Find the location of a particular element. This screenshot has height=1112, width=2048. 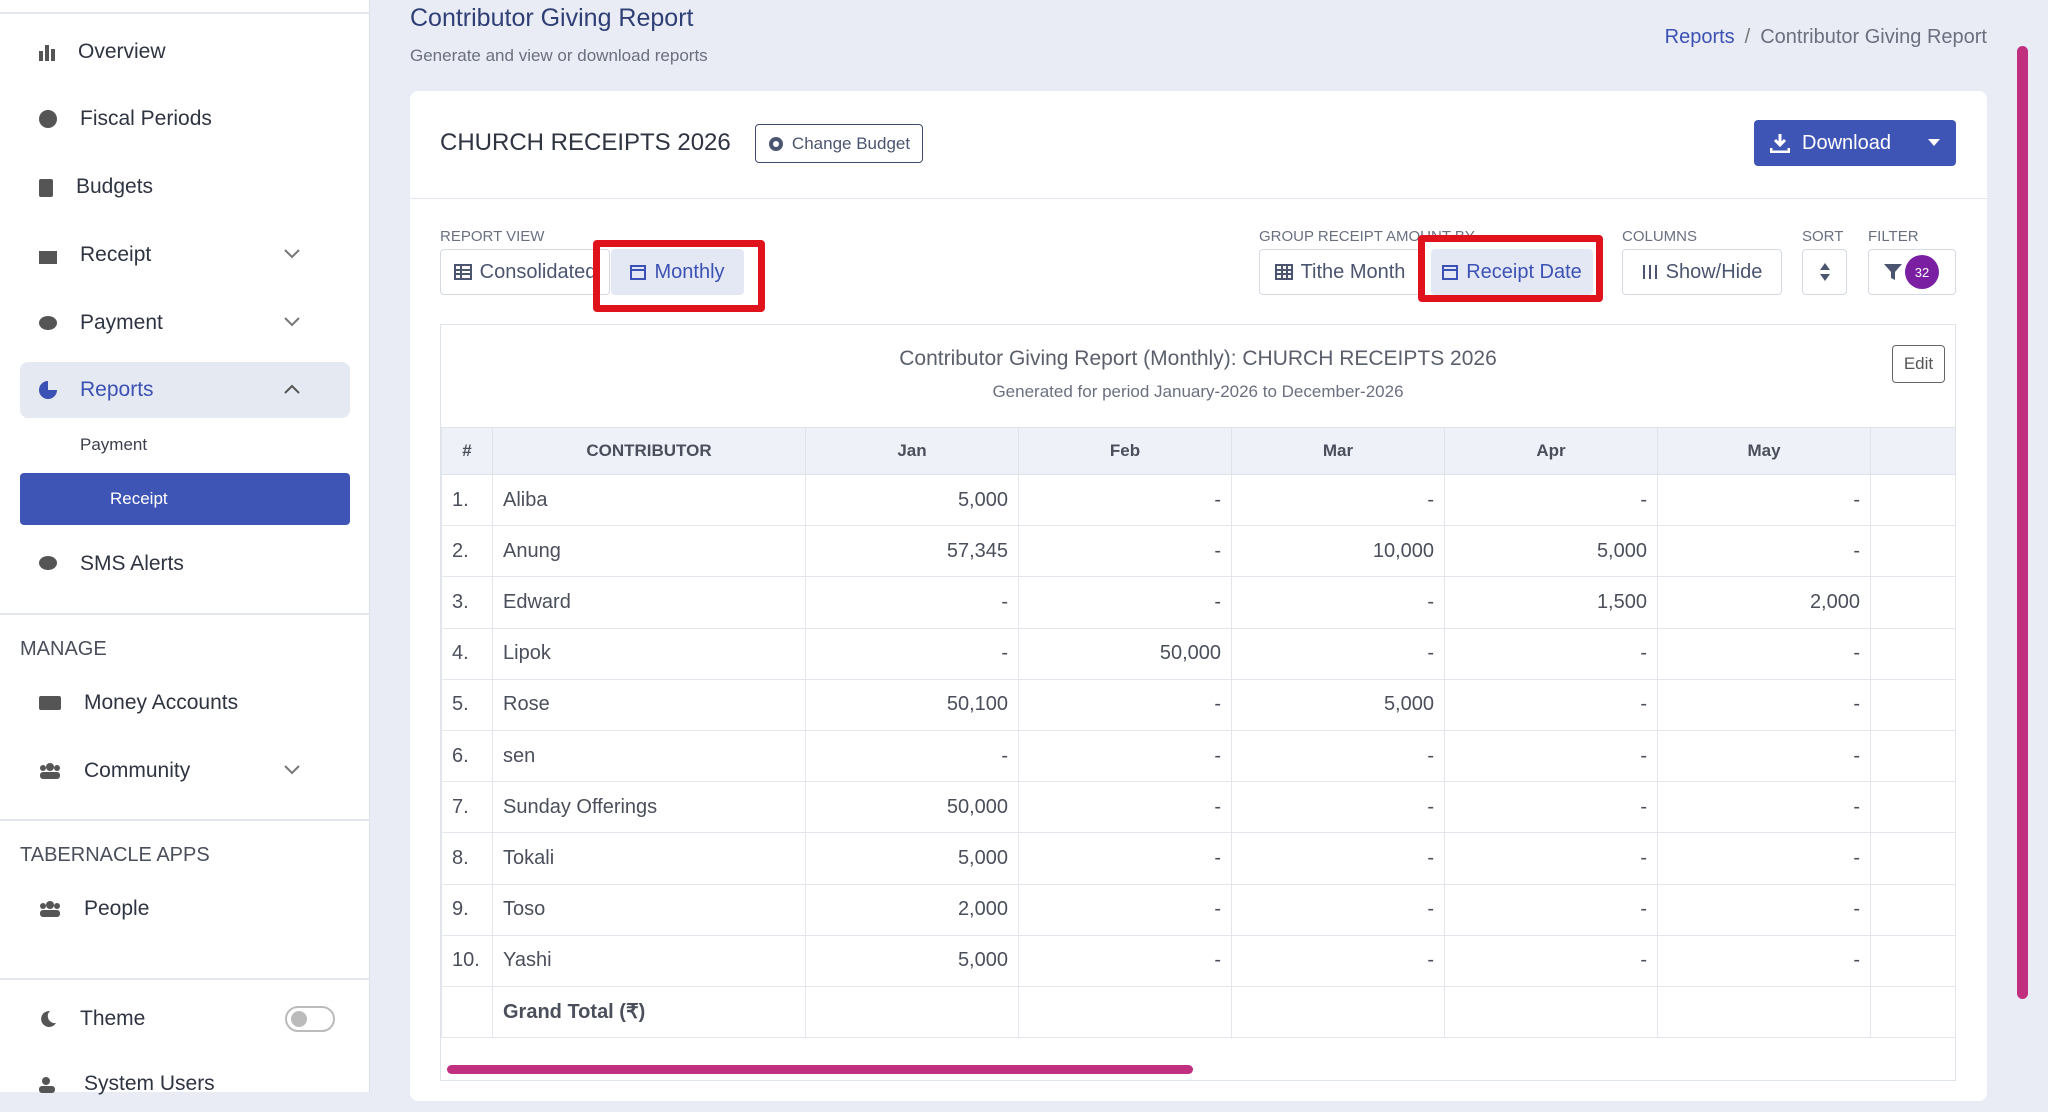

toolbar-label: COLUMNS is located at coordinates (1660, 236).